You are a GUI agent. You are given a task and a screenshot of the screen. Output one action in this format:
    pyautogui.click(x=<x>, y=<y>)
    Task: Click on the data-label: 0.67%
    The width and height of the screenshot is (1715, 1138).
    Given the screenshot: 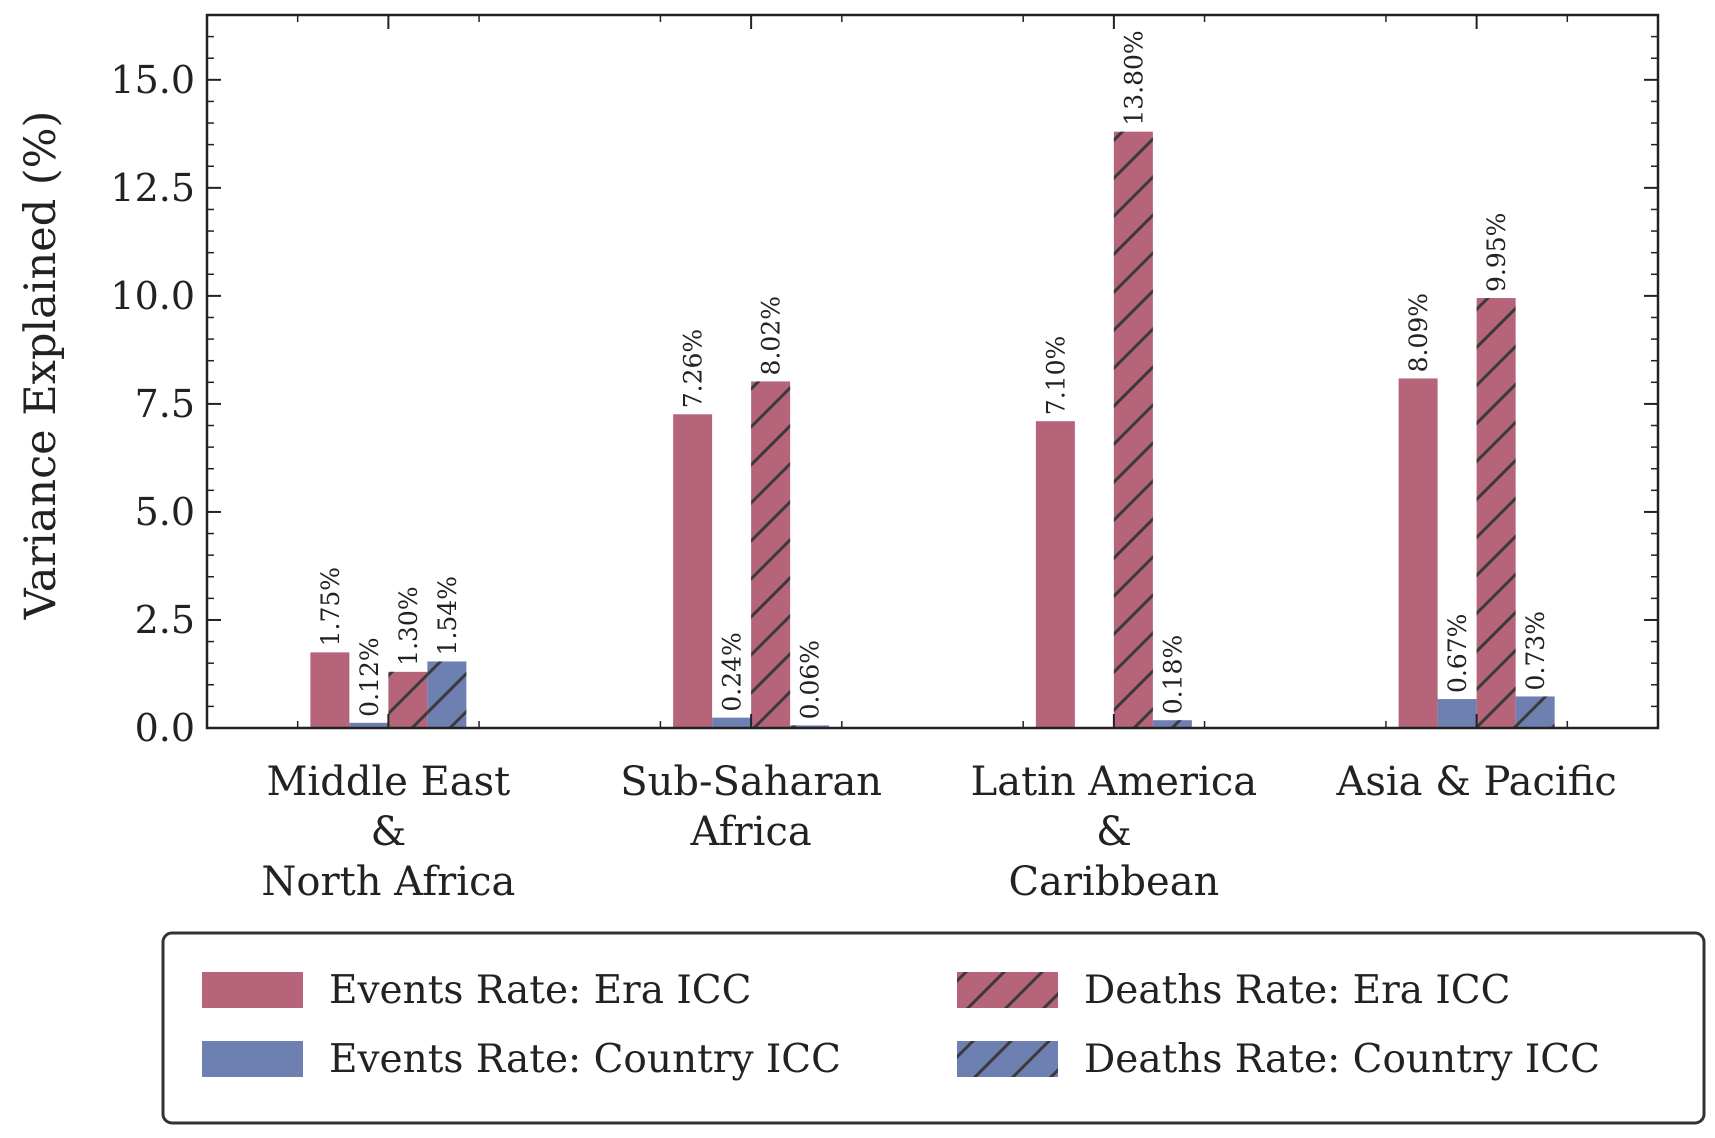 What is the action you would take?
    pyautogui.click(x=1457, y=653)
    